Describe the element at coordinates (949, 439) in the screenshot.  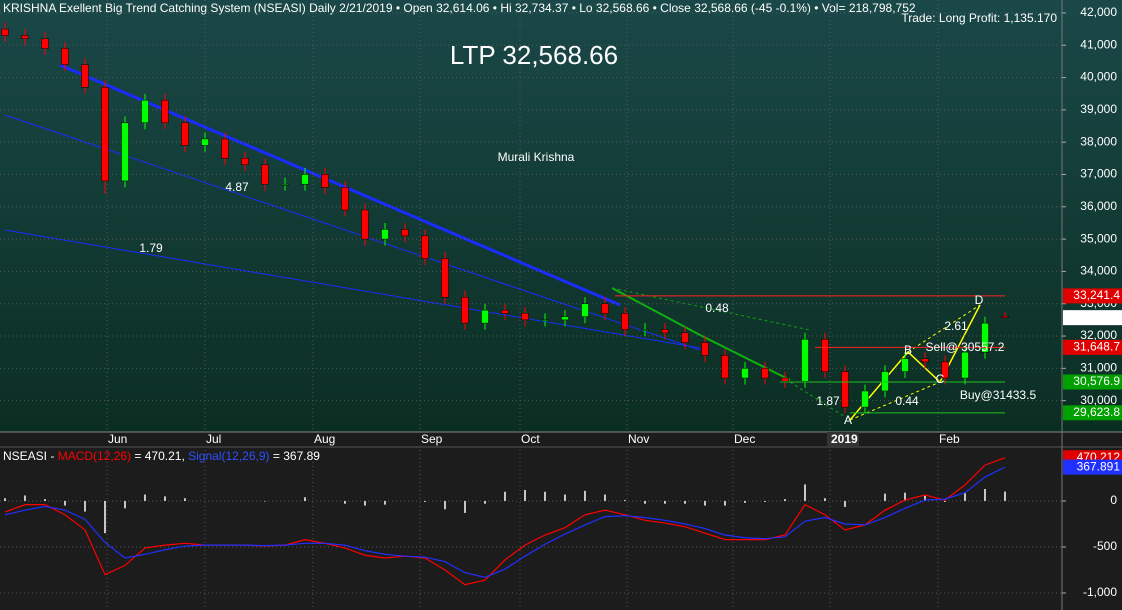
I see `x-tick-label: Feb` at that location.